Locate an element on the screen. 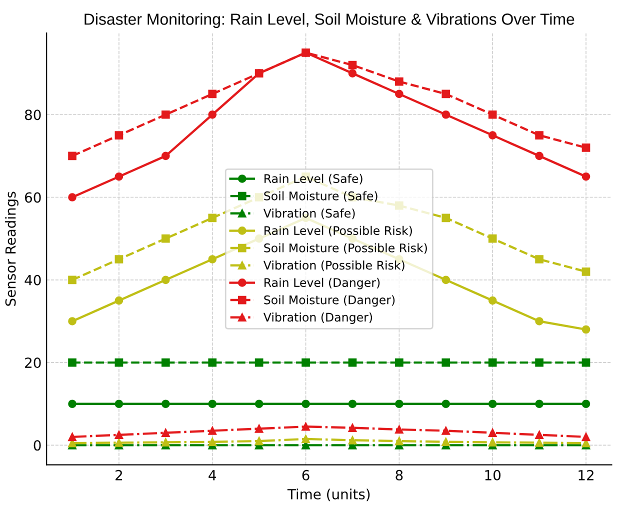 Image resolution: width=621 pixels, height=508 pixels. y-tick-label: 0 is located at coordinates (37, 445).